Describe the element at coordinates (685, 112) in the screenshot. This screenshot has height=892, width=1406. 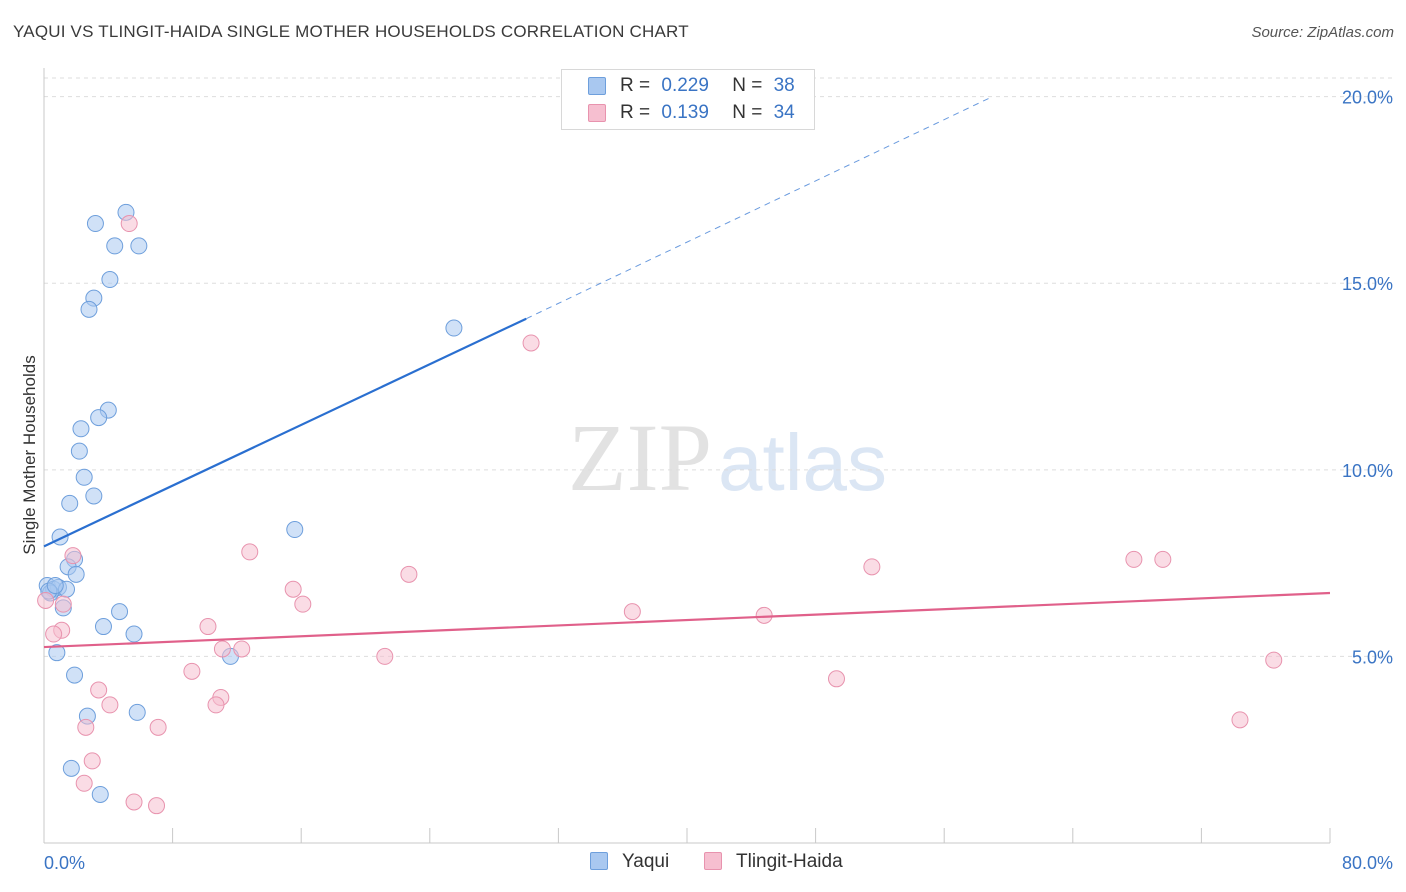
I see `legend-r-value: 0.139` at that location.